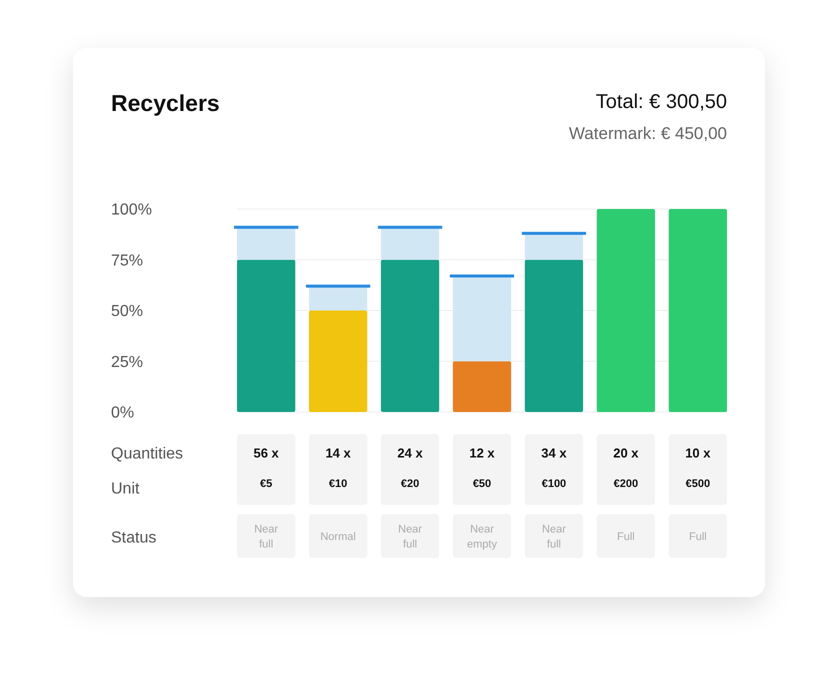 The image size is (836, 693). I want to click on text: 12 x, so click(482, 453).